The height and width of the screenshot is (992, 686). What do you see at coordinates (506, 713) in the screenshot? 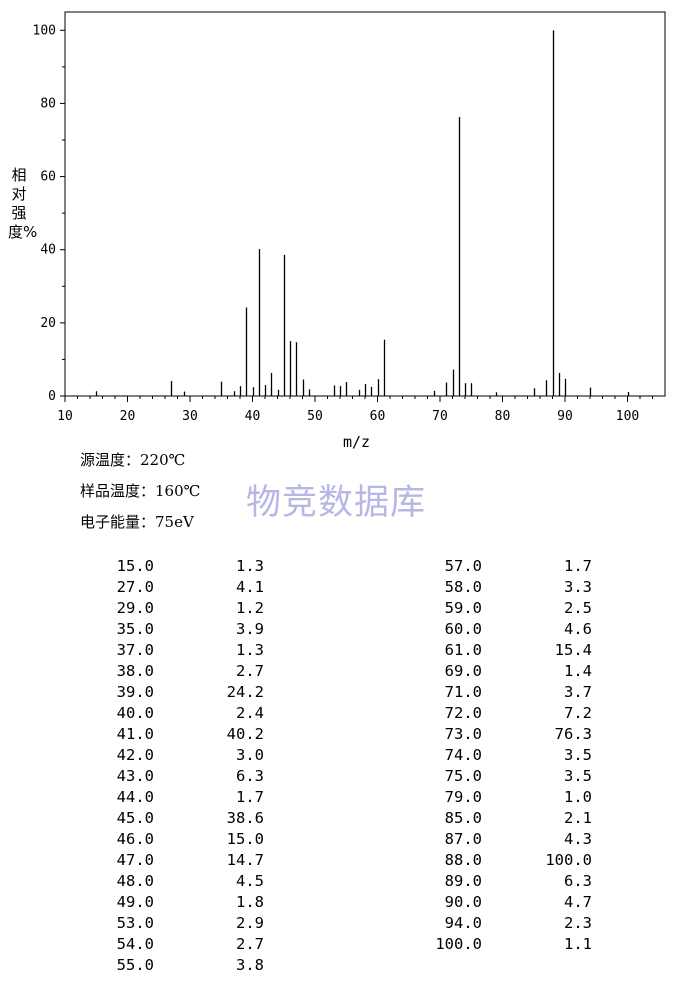
I see `peak-table-row: 72.0 7.2` at bounding box center [506, 713].